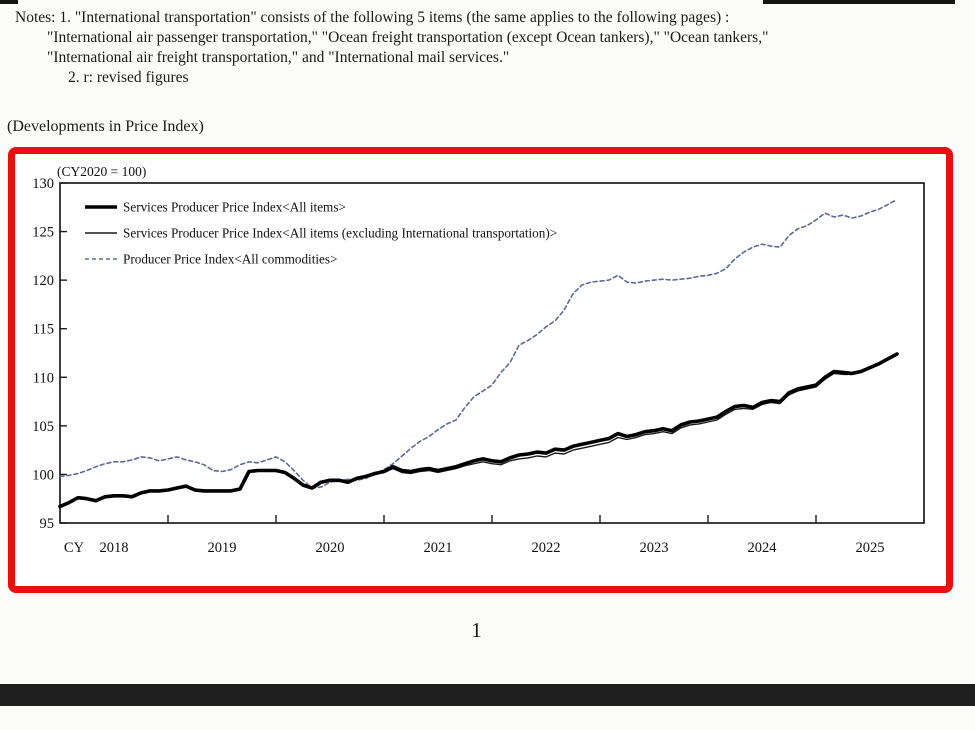 The image size is (975, 730). Describe the element at coordinates (114, 548) in the screenshot. I see `x-axis-year-label: 2018` at that location.